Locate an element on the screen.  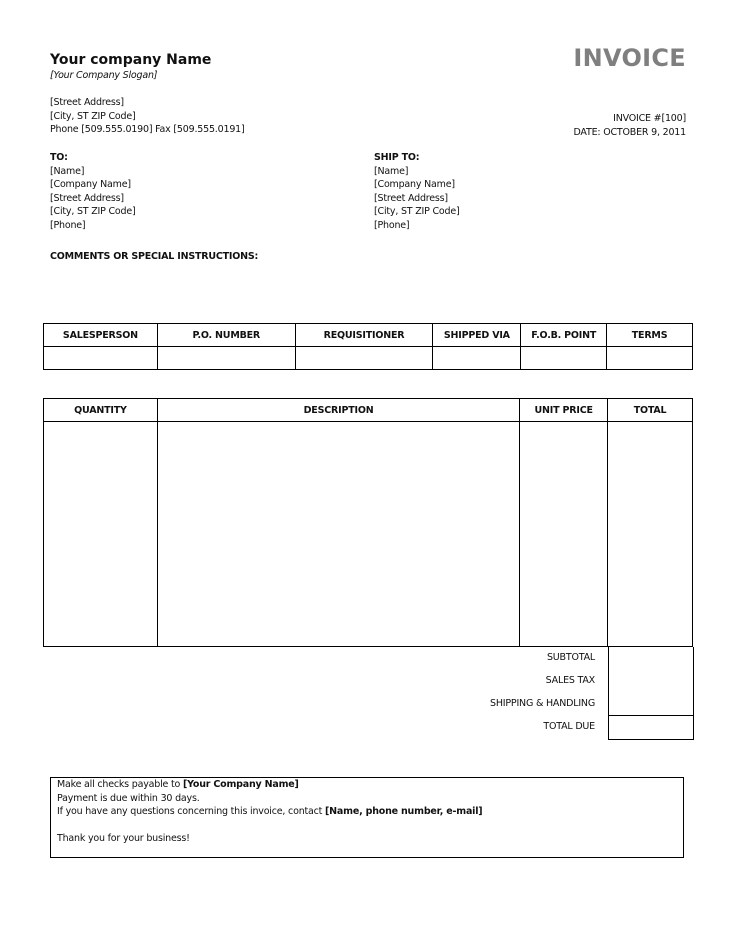
thank-you-line: Thank you for your business! is located at coordinates (123, 839).